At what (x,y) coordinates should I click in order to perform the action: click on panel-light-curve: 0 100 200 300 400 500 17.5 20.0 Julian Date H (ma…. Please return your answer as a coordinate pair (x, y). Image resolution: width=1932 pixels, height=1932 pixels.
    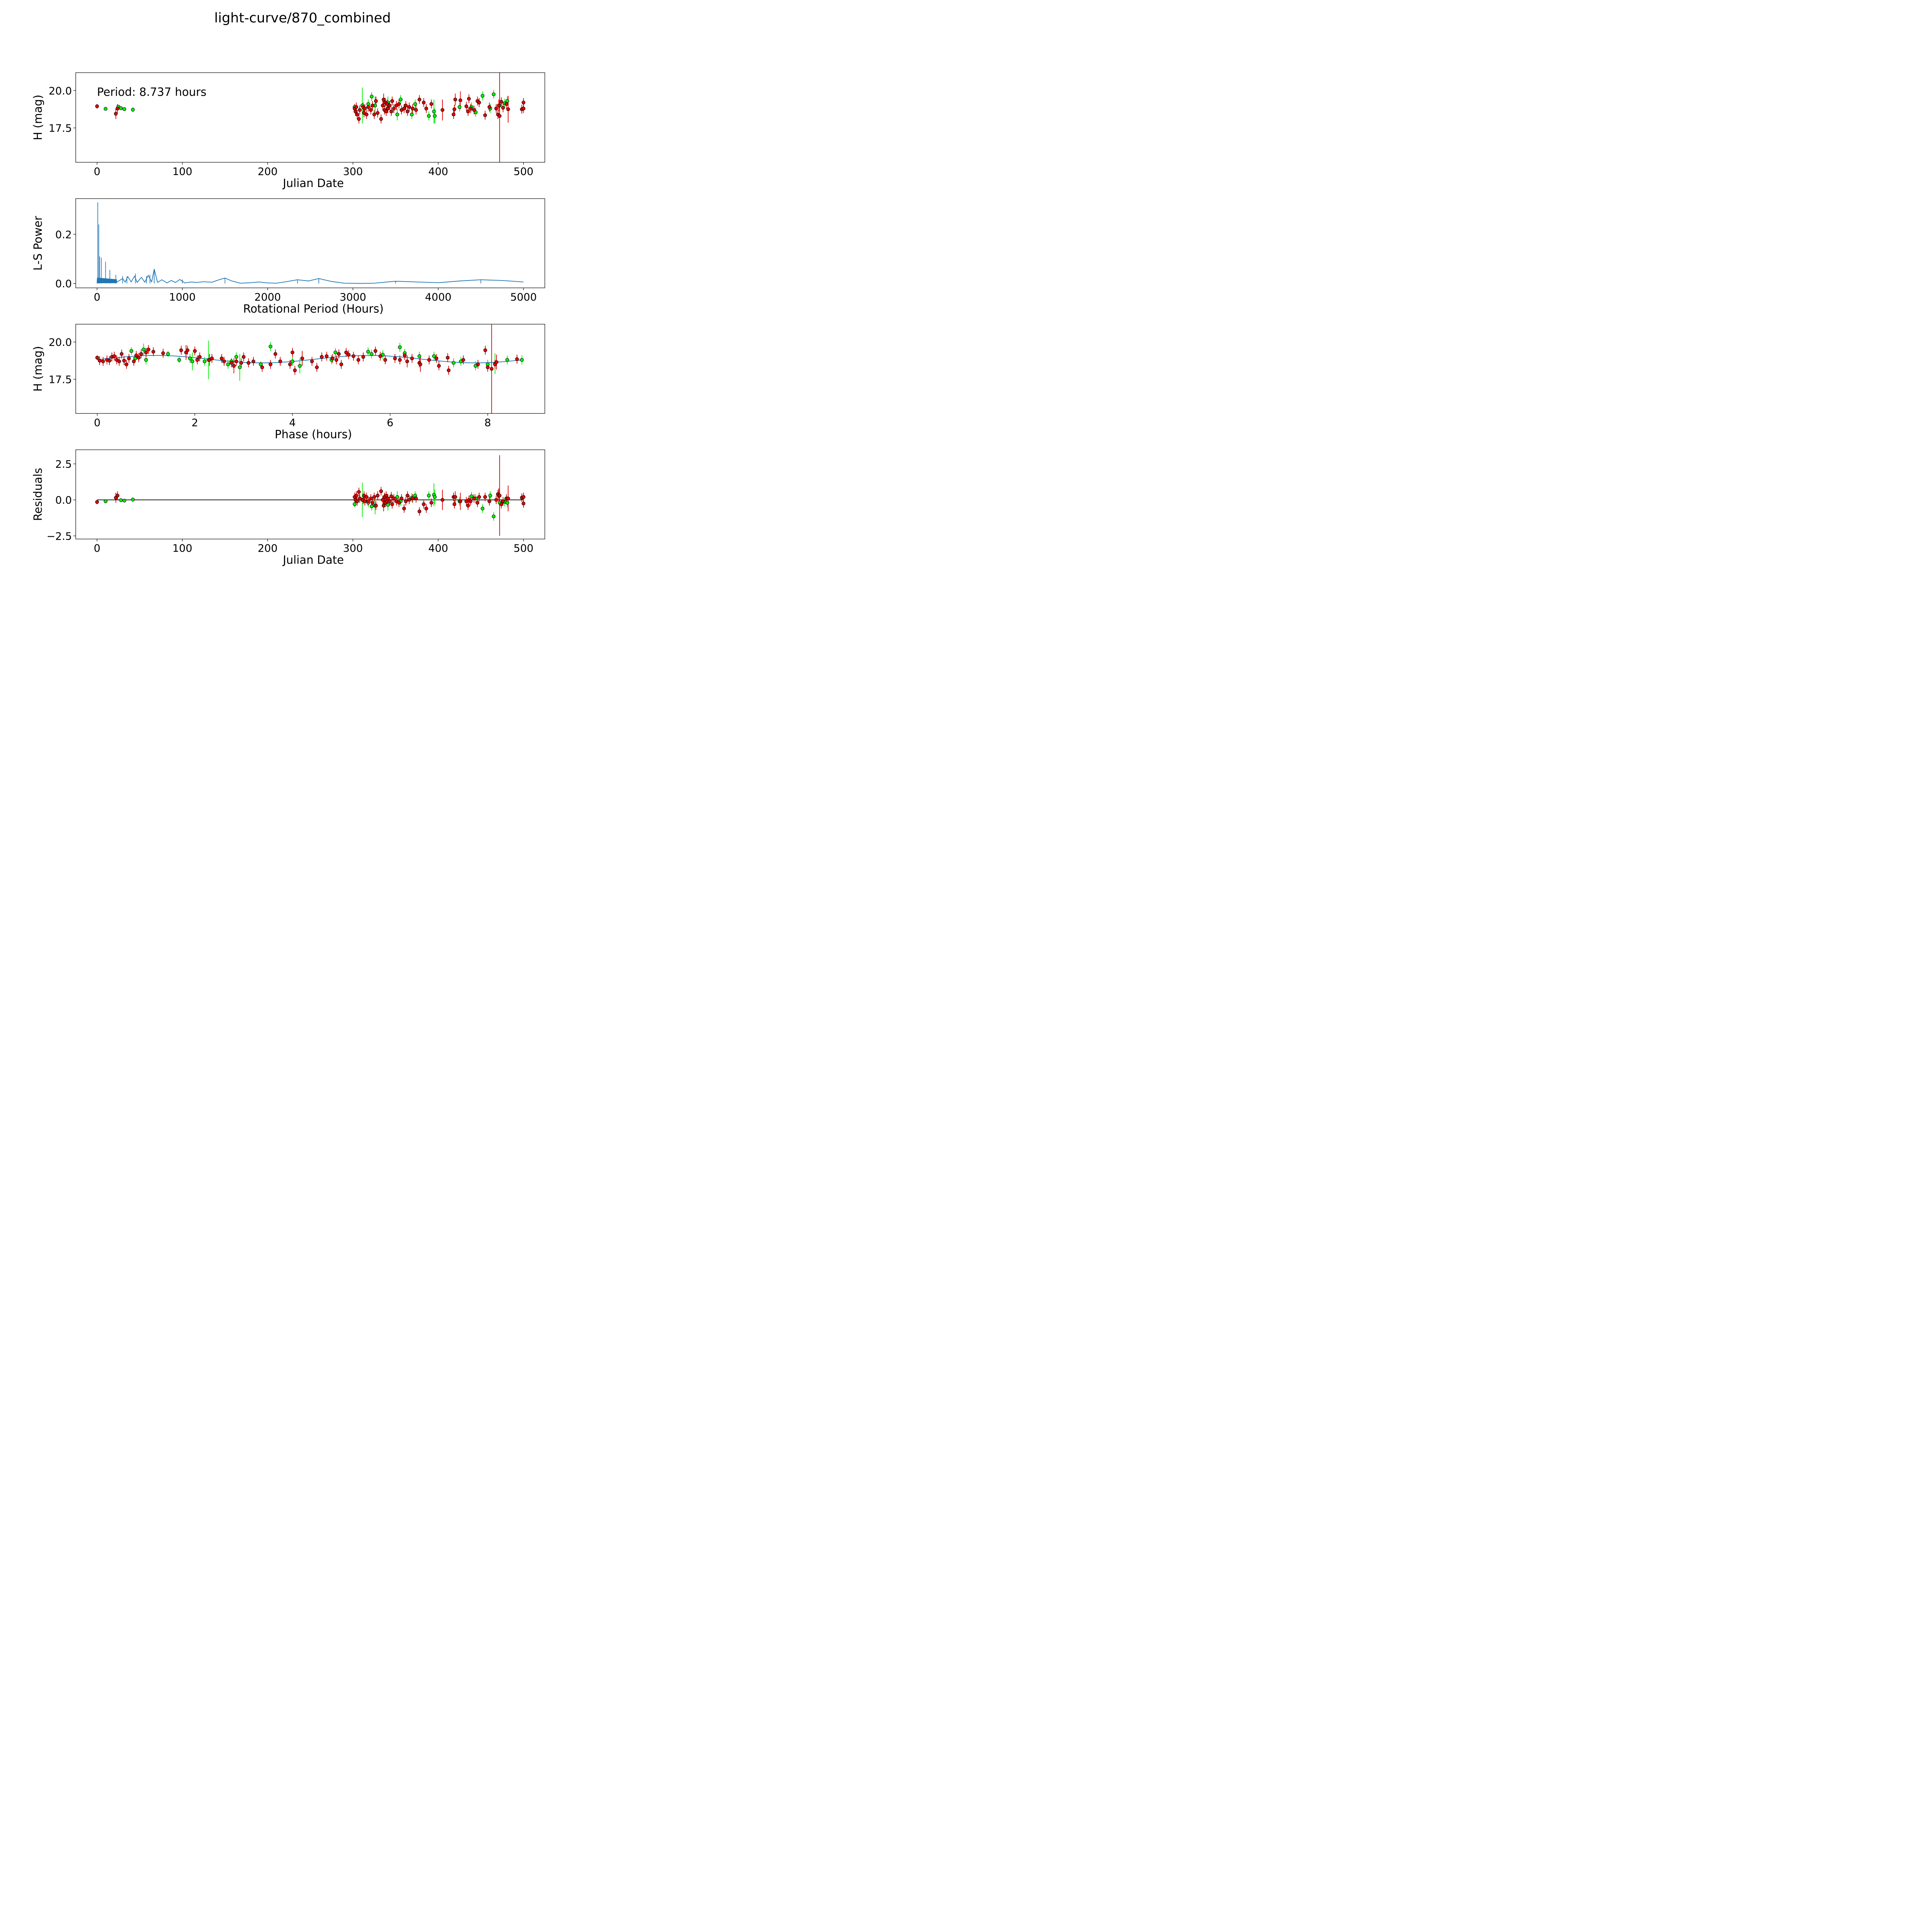
    Looking at the image, I should click on (288, 131).